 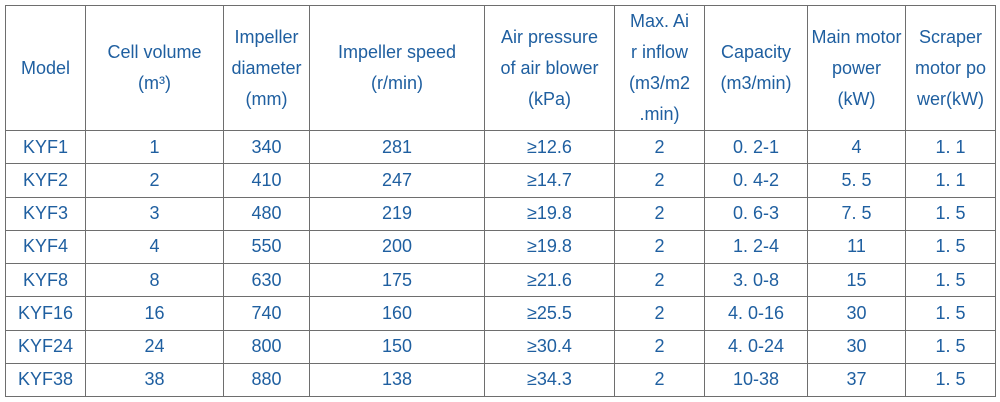 What do you see at coordinates (45, 280) in the screenshot?
I see `model-cell: KYF8` at bounding box center [45, 280].